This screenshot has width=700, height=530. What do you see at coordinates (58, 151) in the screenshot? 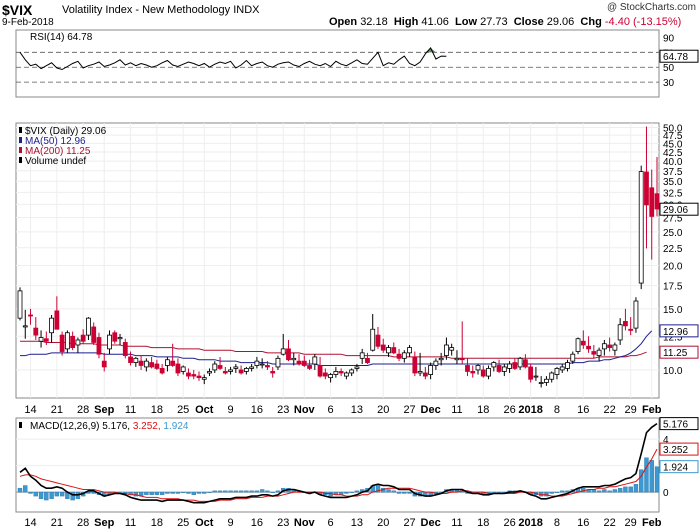
I see `price-legend-entry: MA(200) 11.25` at bounding box center [58, 151].